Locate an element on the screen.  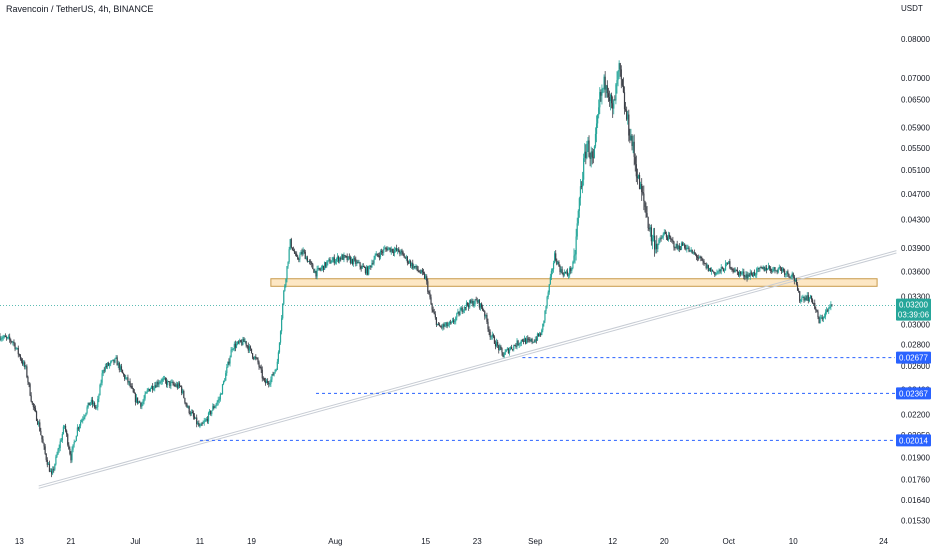
x-axis: 13 21 Jul 11 19 Aug 15 23 Sep 12 20 Oct 10 24 is located at coordinates (452, 541).